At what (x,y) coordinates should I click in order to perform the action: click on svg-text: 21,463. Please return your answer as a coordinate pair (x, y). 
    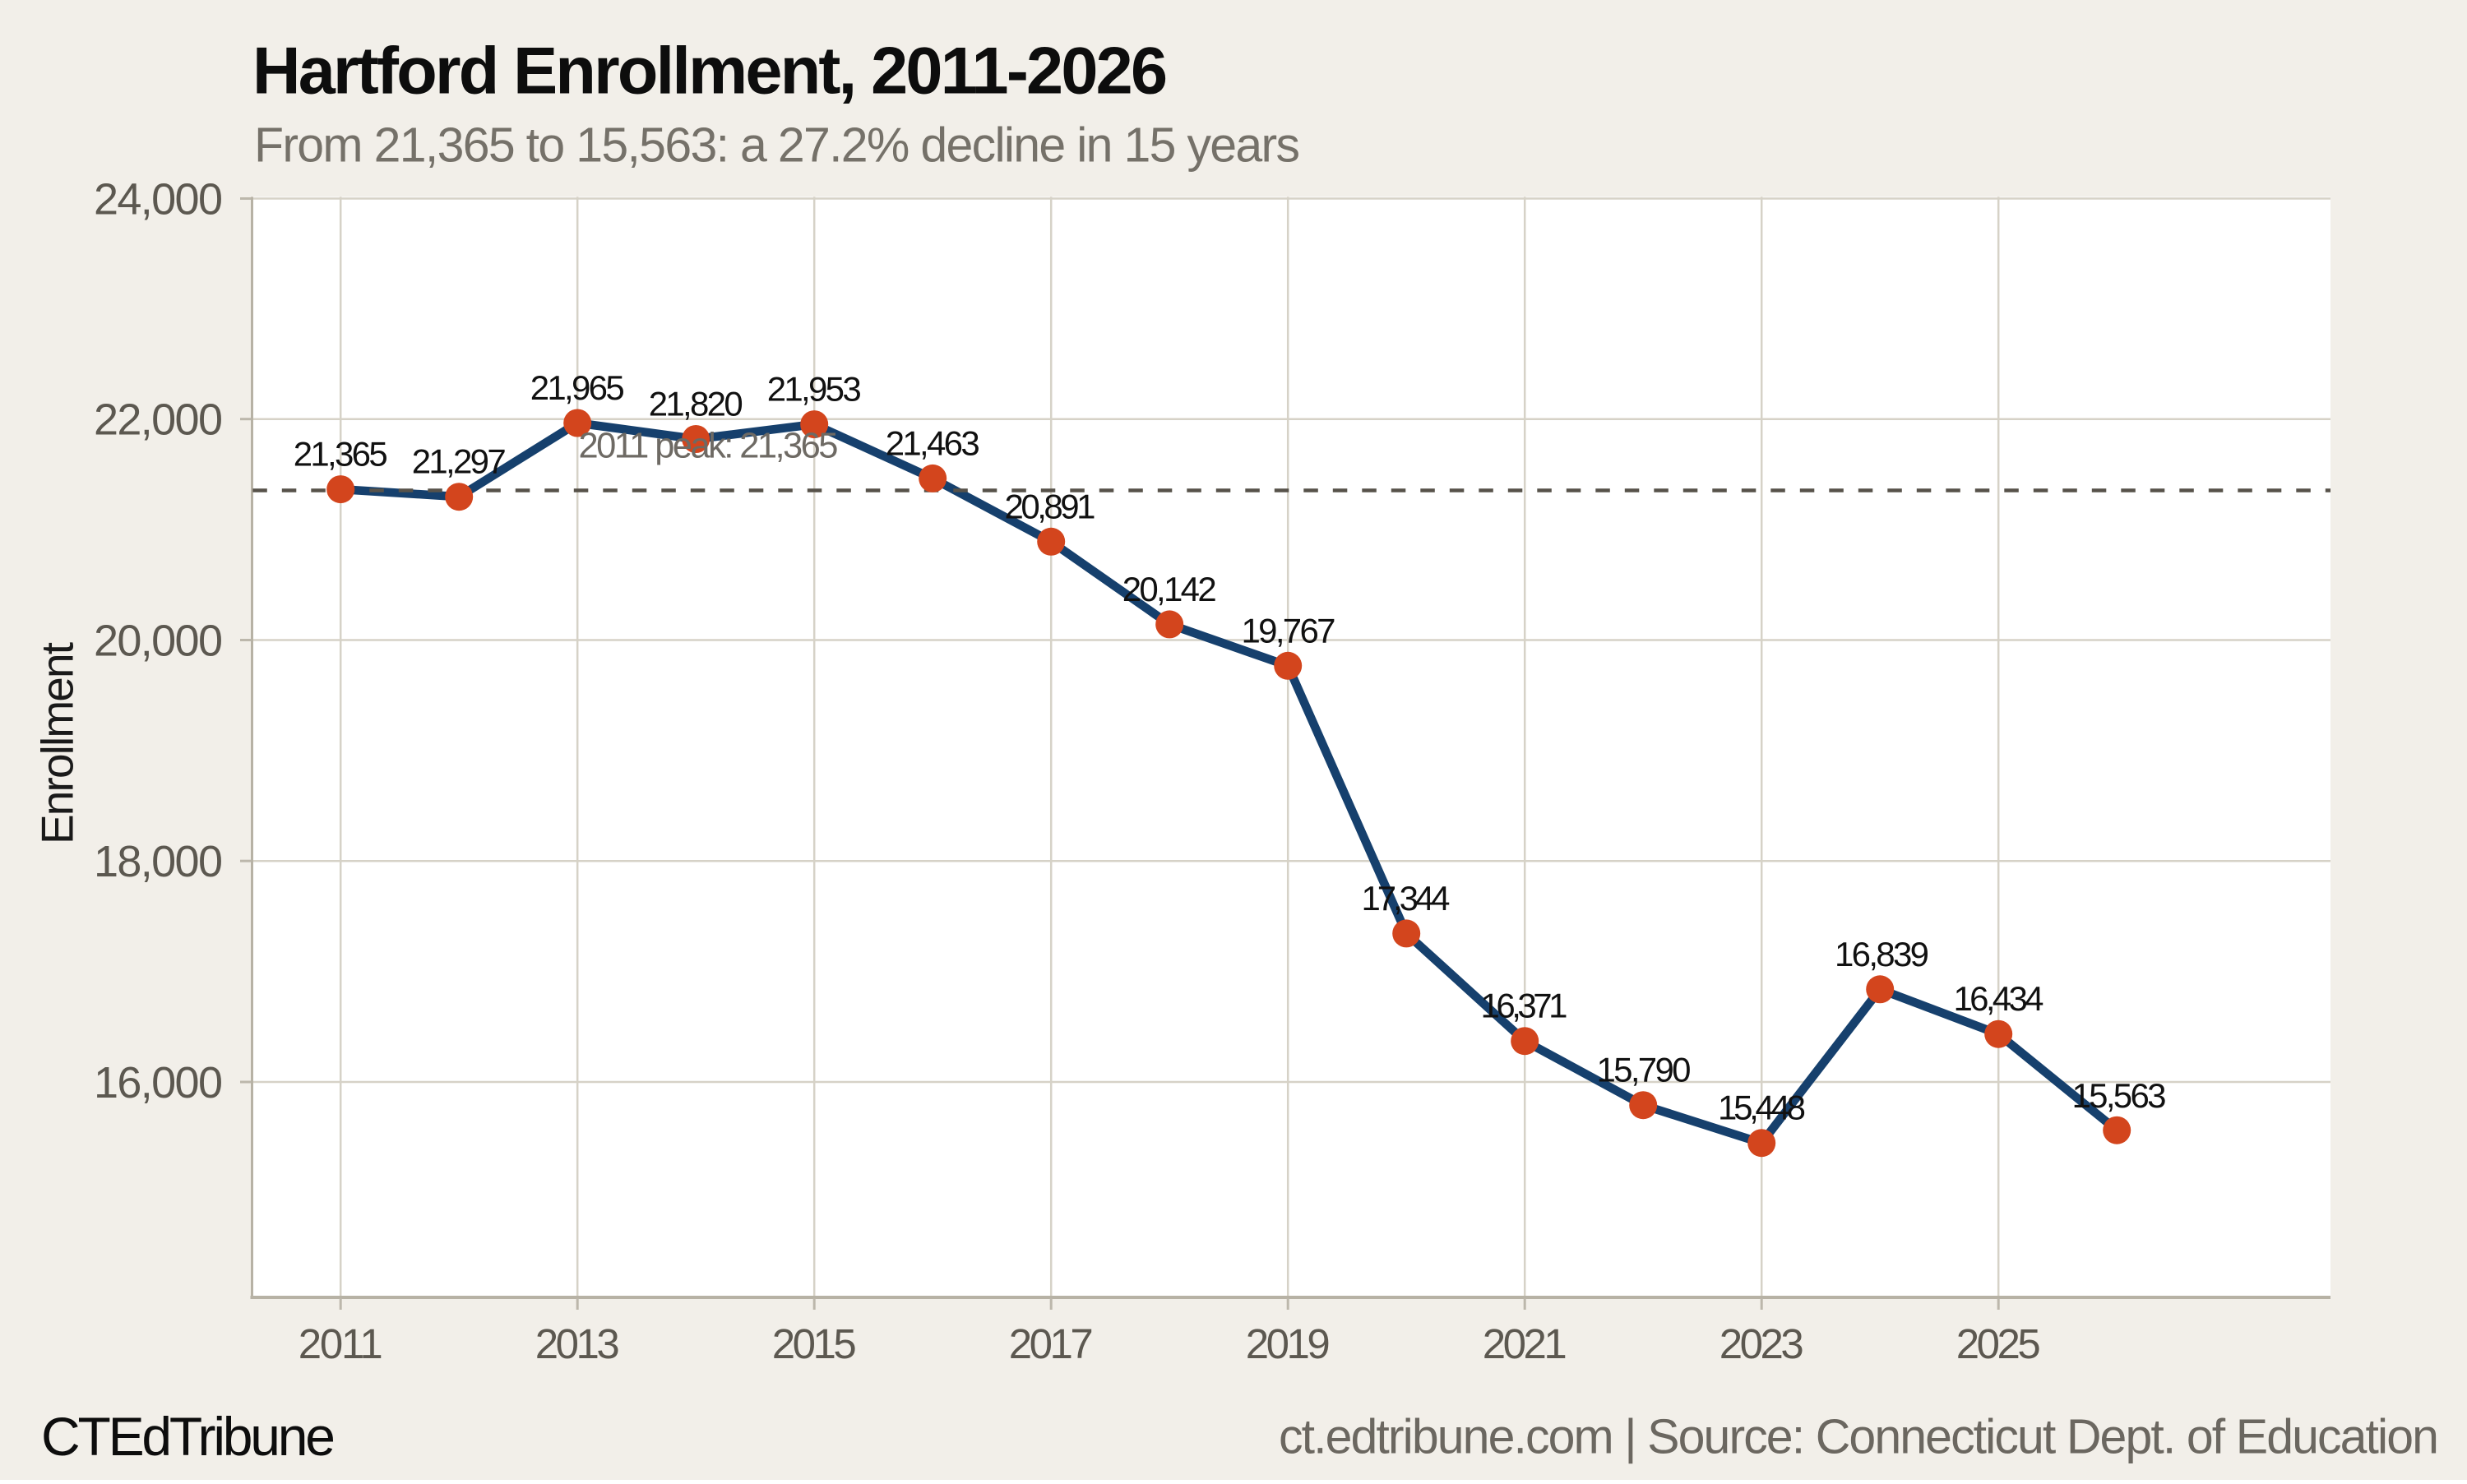
    Looking at the image, I should click on (933, 442).